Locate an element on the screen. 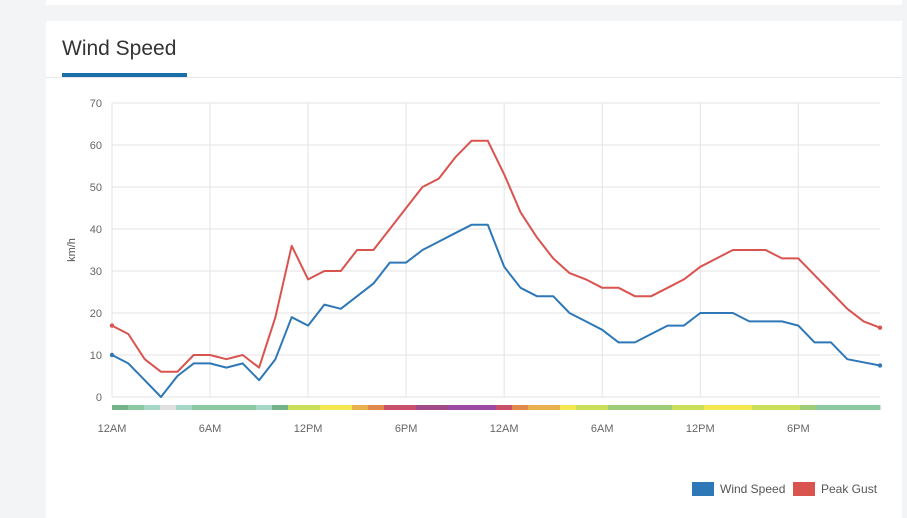 Image resolution: width=907 pixels, height=518 pixels. legend-item-peak-gust: Peak Gust is located at coordinates (835, 489).